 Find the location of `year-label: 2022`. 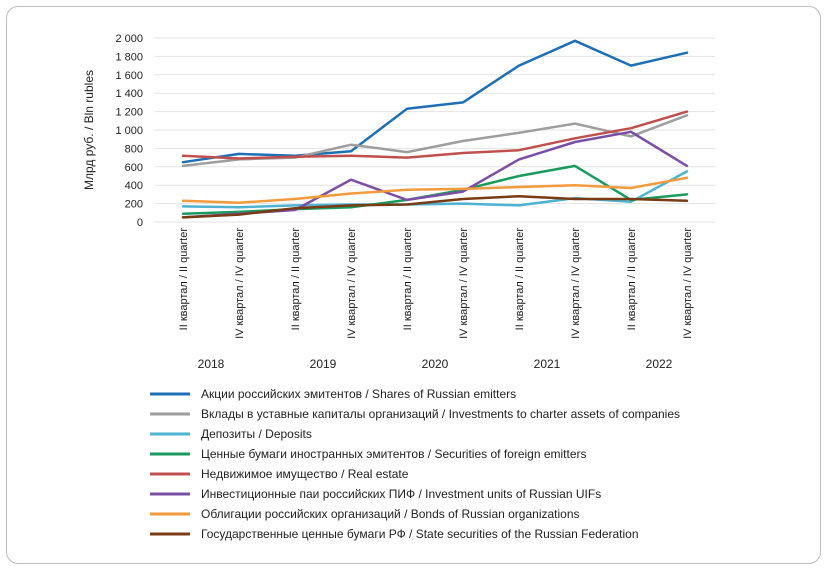

year-label: 2022 is located at coordinates (659, 364).